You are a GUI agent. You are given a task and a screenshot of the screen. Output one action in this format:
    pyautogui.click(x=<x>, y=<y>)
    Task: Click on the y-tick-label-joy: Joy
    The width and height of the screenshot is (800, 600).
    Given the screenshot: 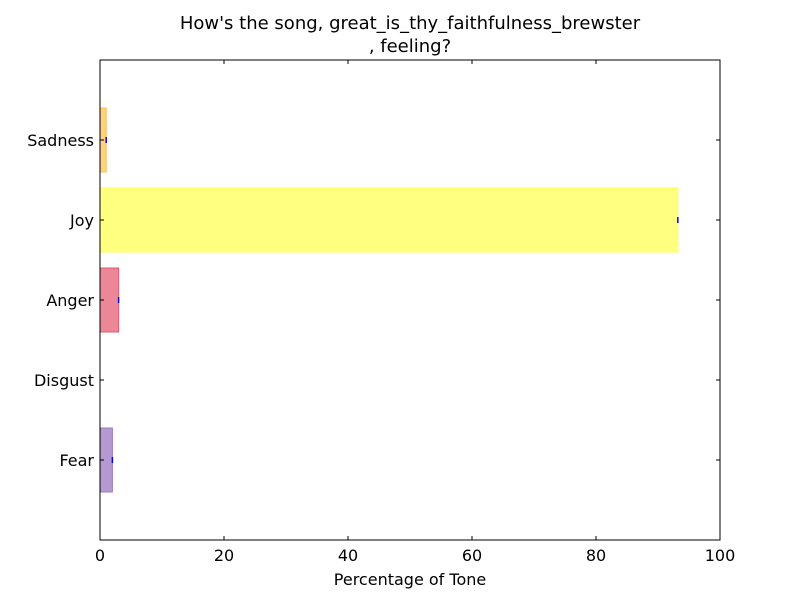 What is the action you would take?
    pyautogui.click(x=81, y=220)
    